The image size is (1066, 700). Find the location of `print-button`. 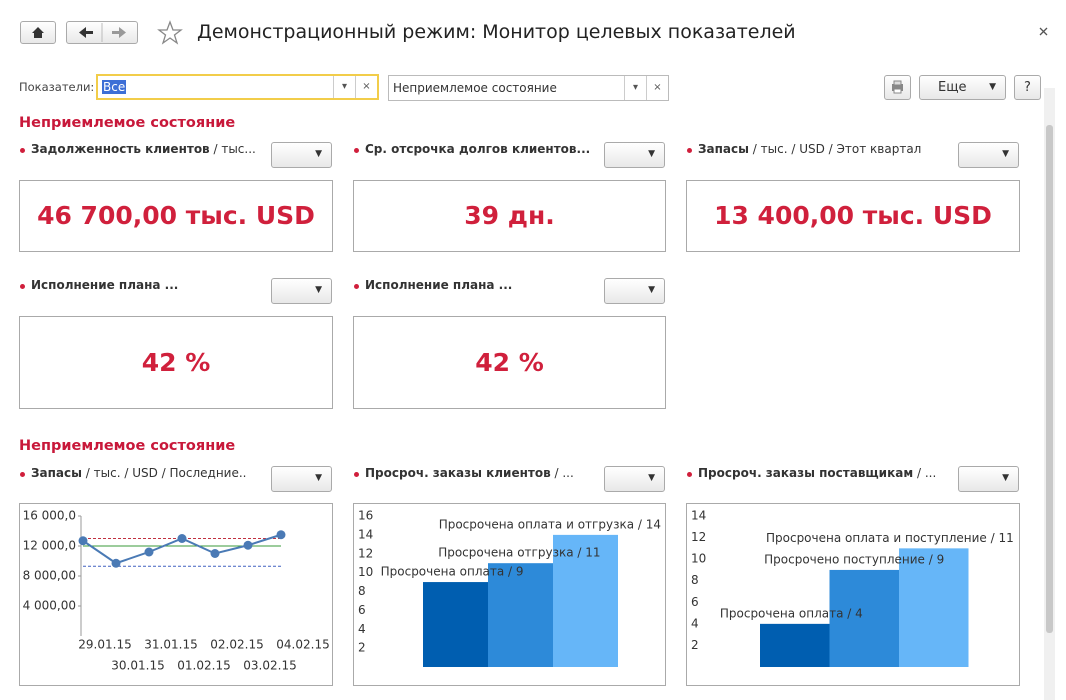

print-button is located at coordinates (897, 87).